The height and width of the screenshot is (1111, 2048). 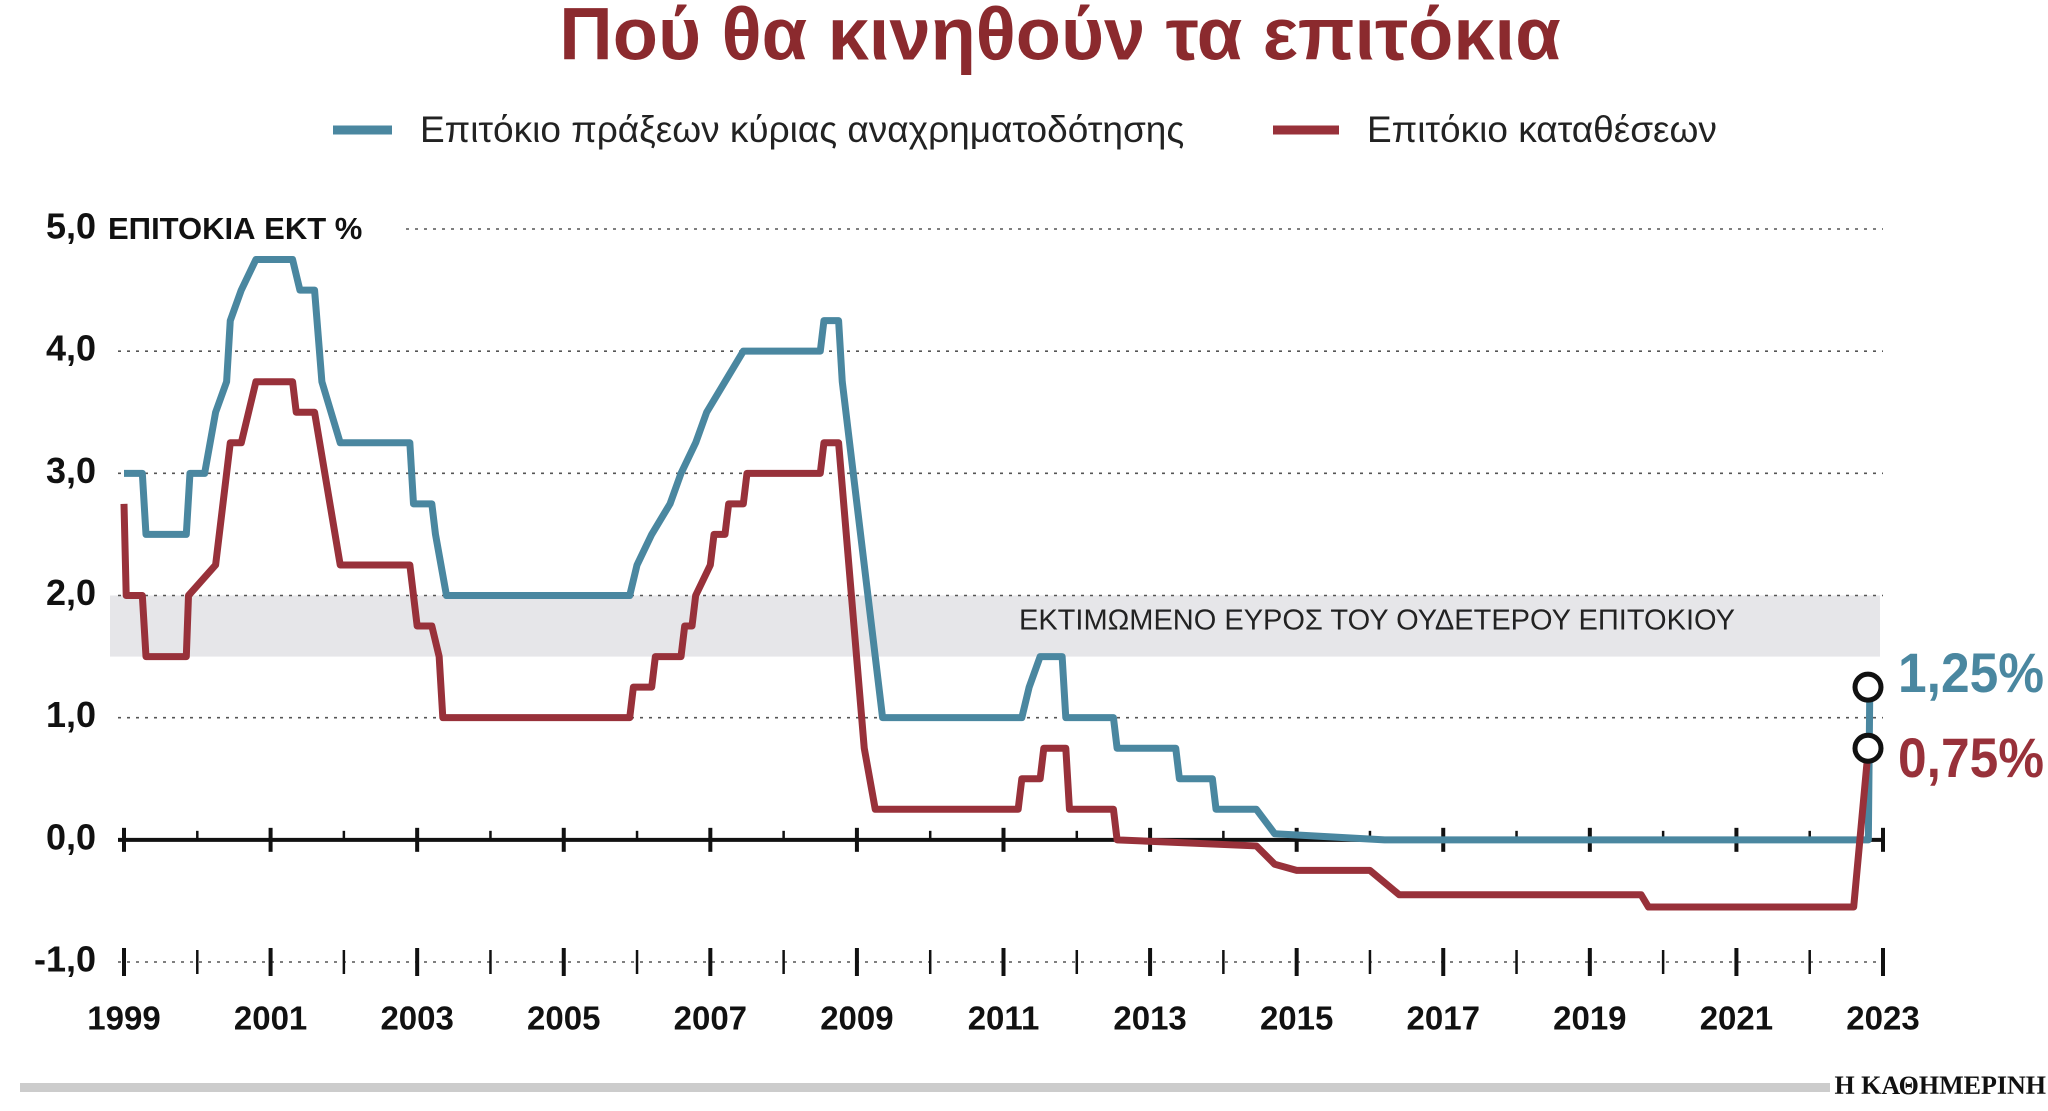 I want to click on end-label: 0,75%, so click(x=1971, y=757).